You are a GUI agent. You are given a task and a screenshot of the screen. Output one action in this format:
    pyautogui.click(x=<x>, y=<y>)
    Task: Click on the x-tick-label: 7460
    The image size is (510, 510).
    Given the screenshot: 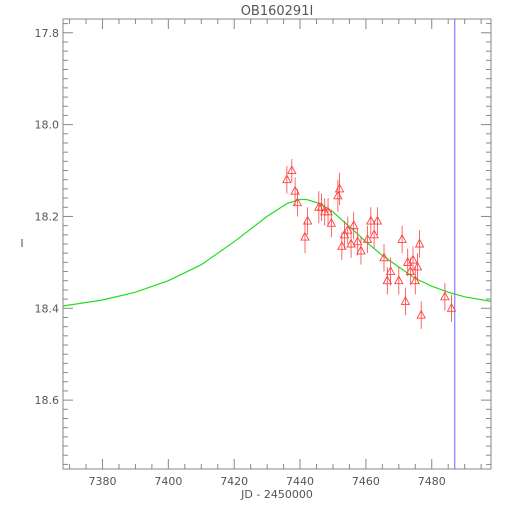 What is the action you would take?
    pyautogui.click(x=366, y=481)
    